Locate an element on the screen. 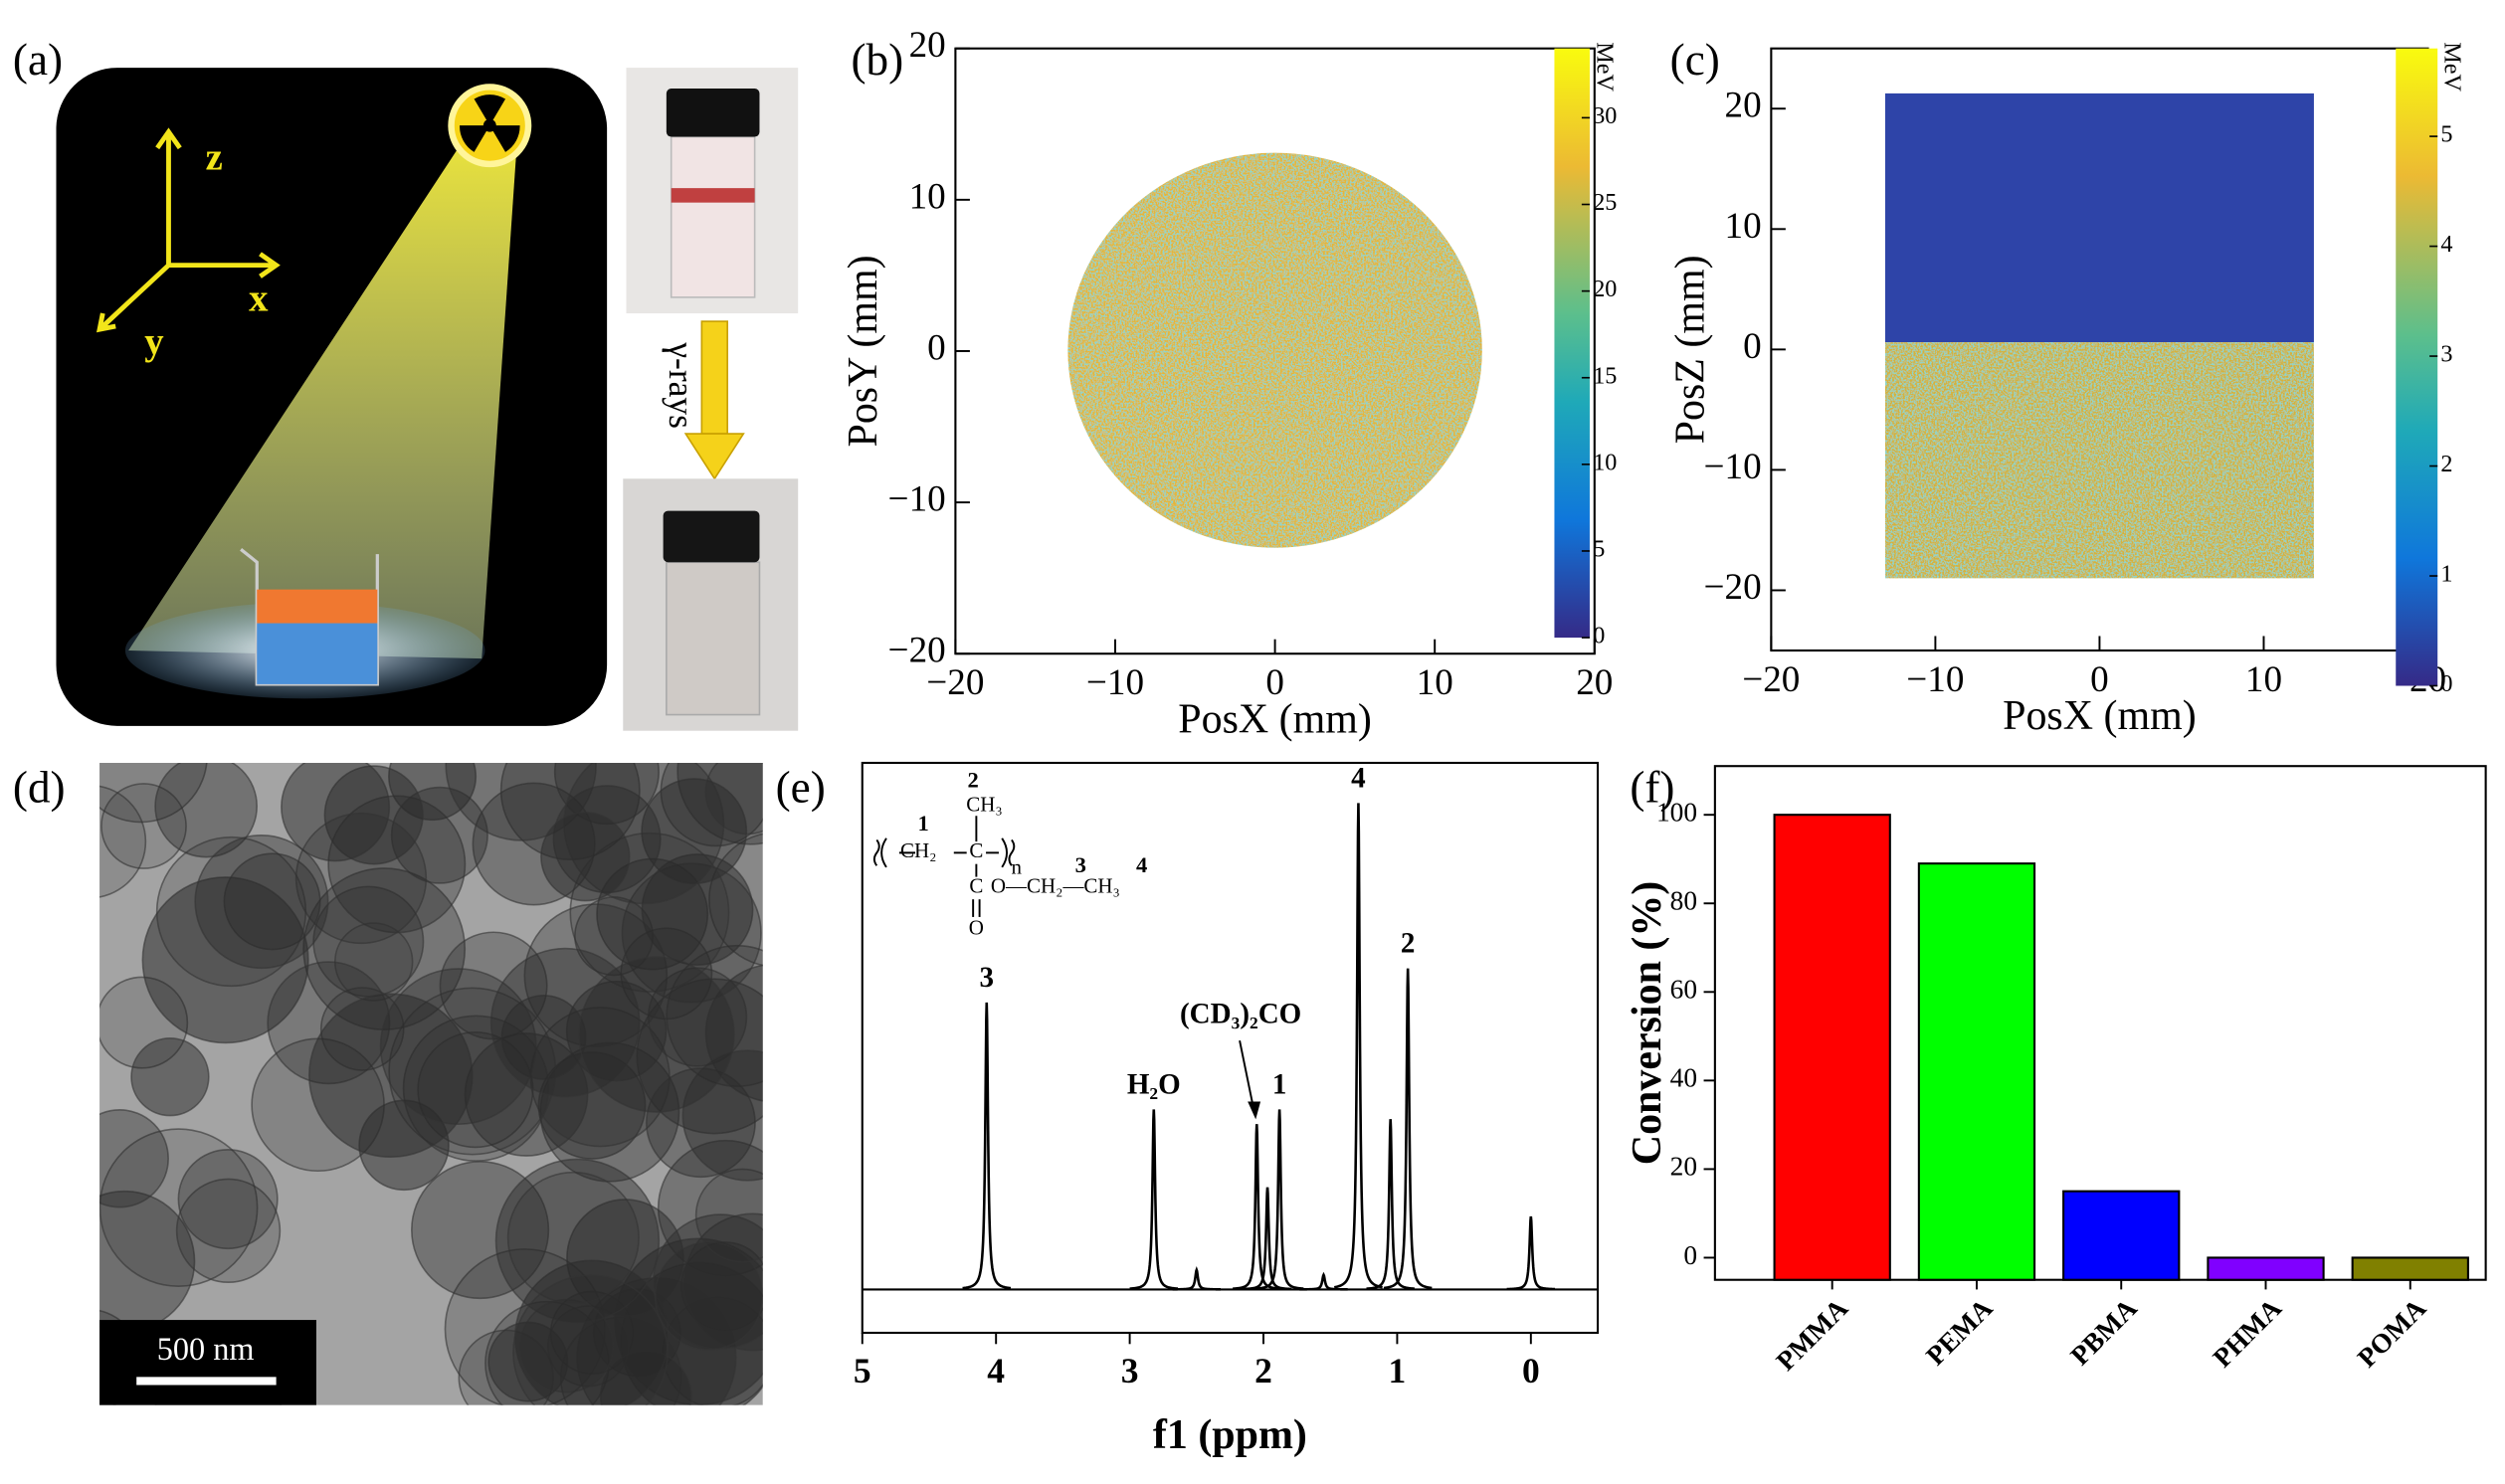 Image resolution: width=2505 pixels, height=1484 pixels. colorbar-tick-label: 15 is located at coordinates (1605, 375).